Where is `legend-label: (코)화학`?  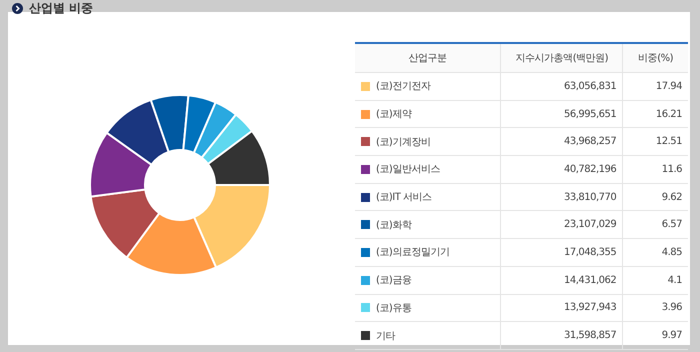 legend-label: (코)화학 is located at coordinates (394, 225).